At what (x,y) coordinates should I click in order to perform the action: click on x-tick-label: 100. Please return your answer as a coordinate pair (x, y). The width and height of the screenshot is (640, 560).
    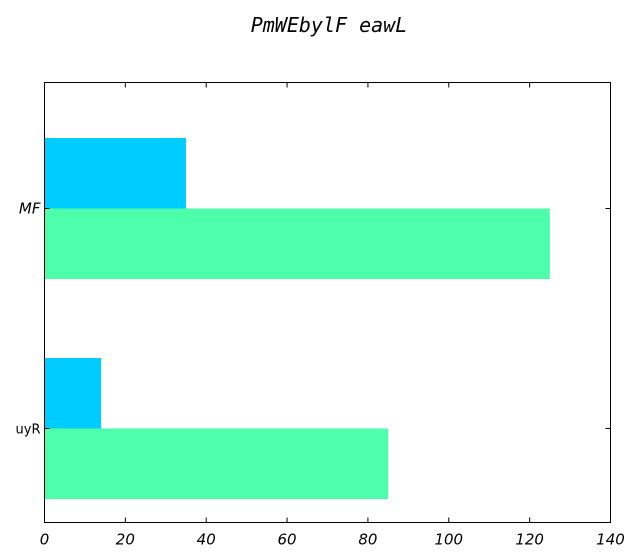
    Looking at the image, I should click on (448, 540).